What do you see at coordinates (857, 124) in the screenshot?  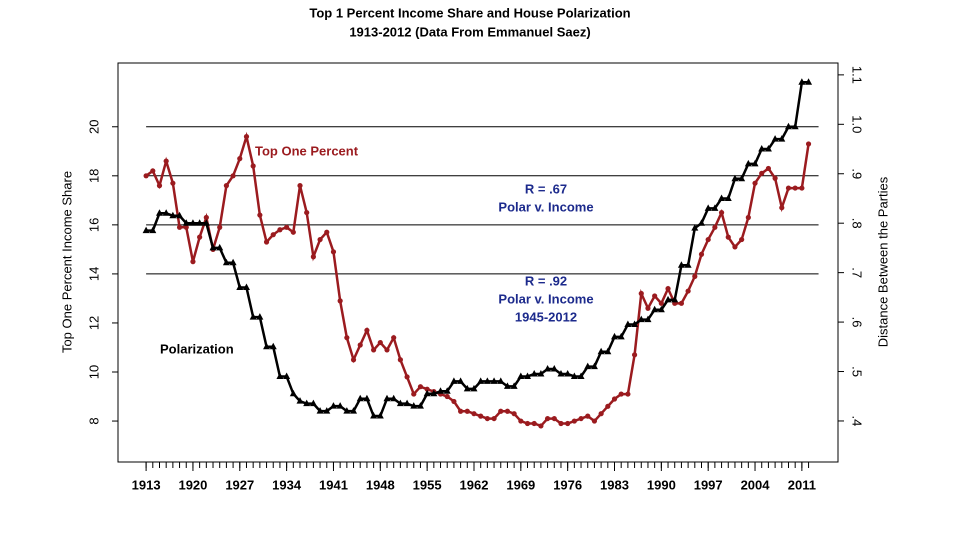 I see `y2-tick-label: 1.0` at bounding box center [857, 124].